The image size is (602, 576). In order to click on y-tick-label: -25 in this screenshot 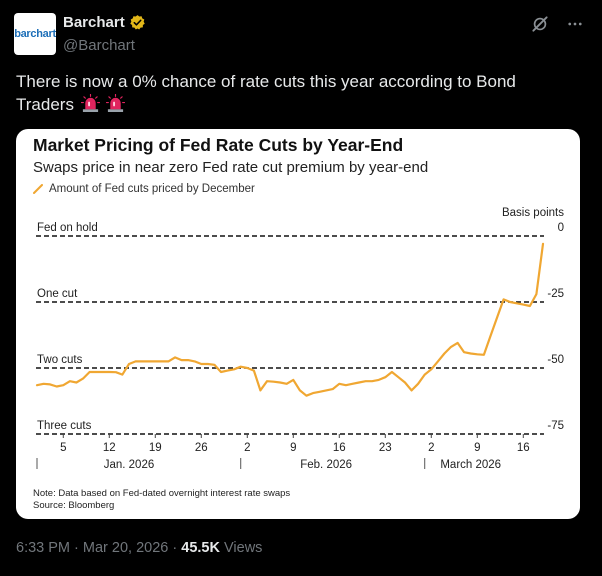, I will do `click(555, 294)`.